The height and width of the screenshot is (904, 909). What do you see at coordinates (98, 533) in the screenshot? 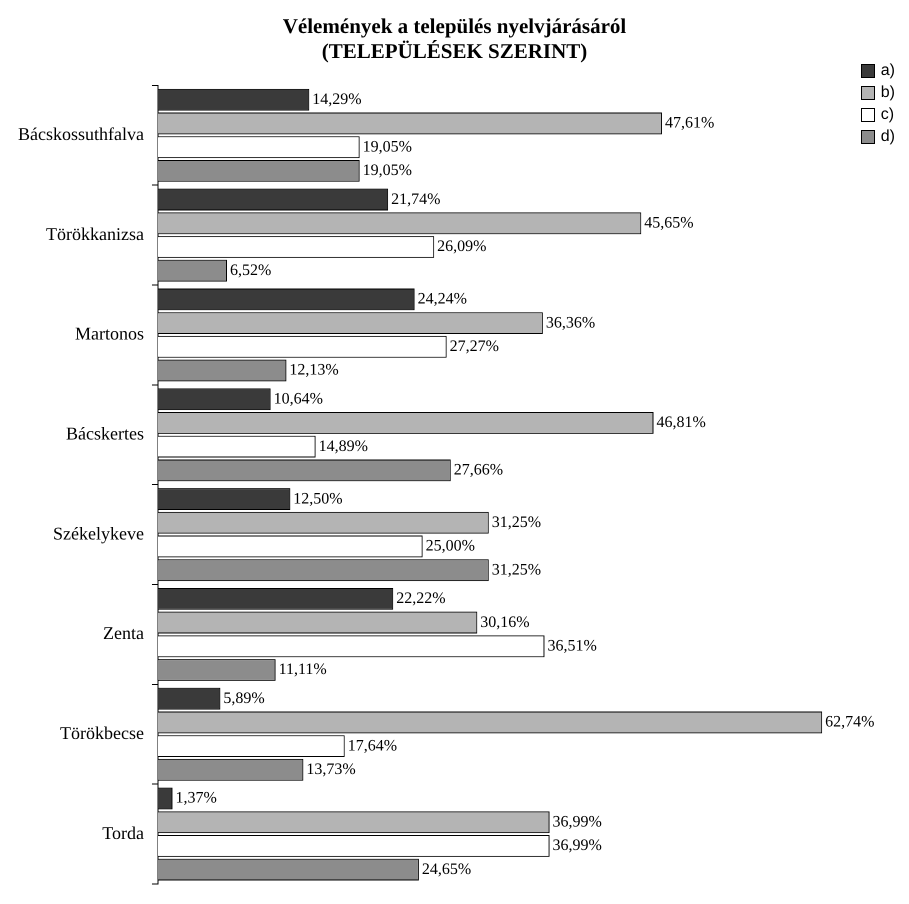
I see `y-tick-label: Székelykeve` at bounding box center [98, 533].